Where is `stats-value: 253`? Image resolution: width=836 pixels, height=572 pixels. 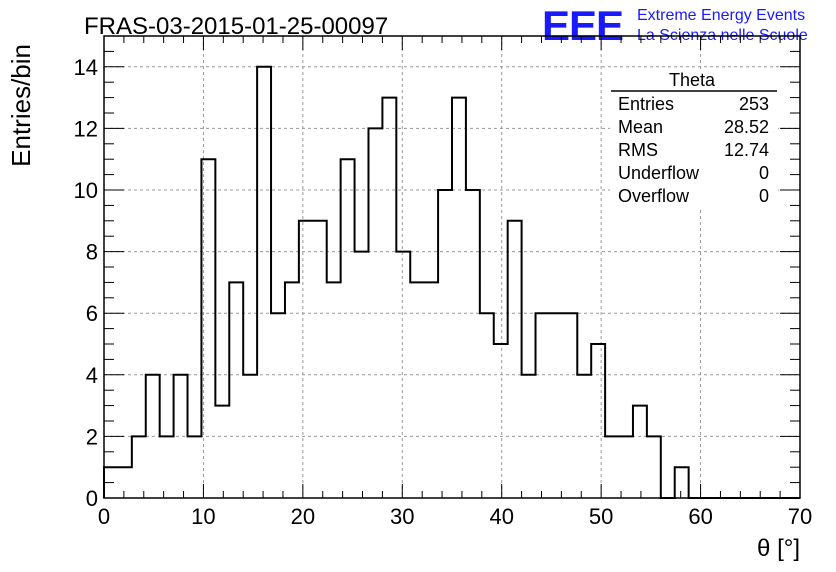 stats-value: 253 is located at coordinates (754, 104).